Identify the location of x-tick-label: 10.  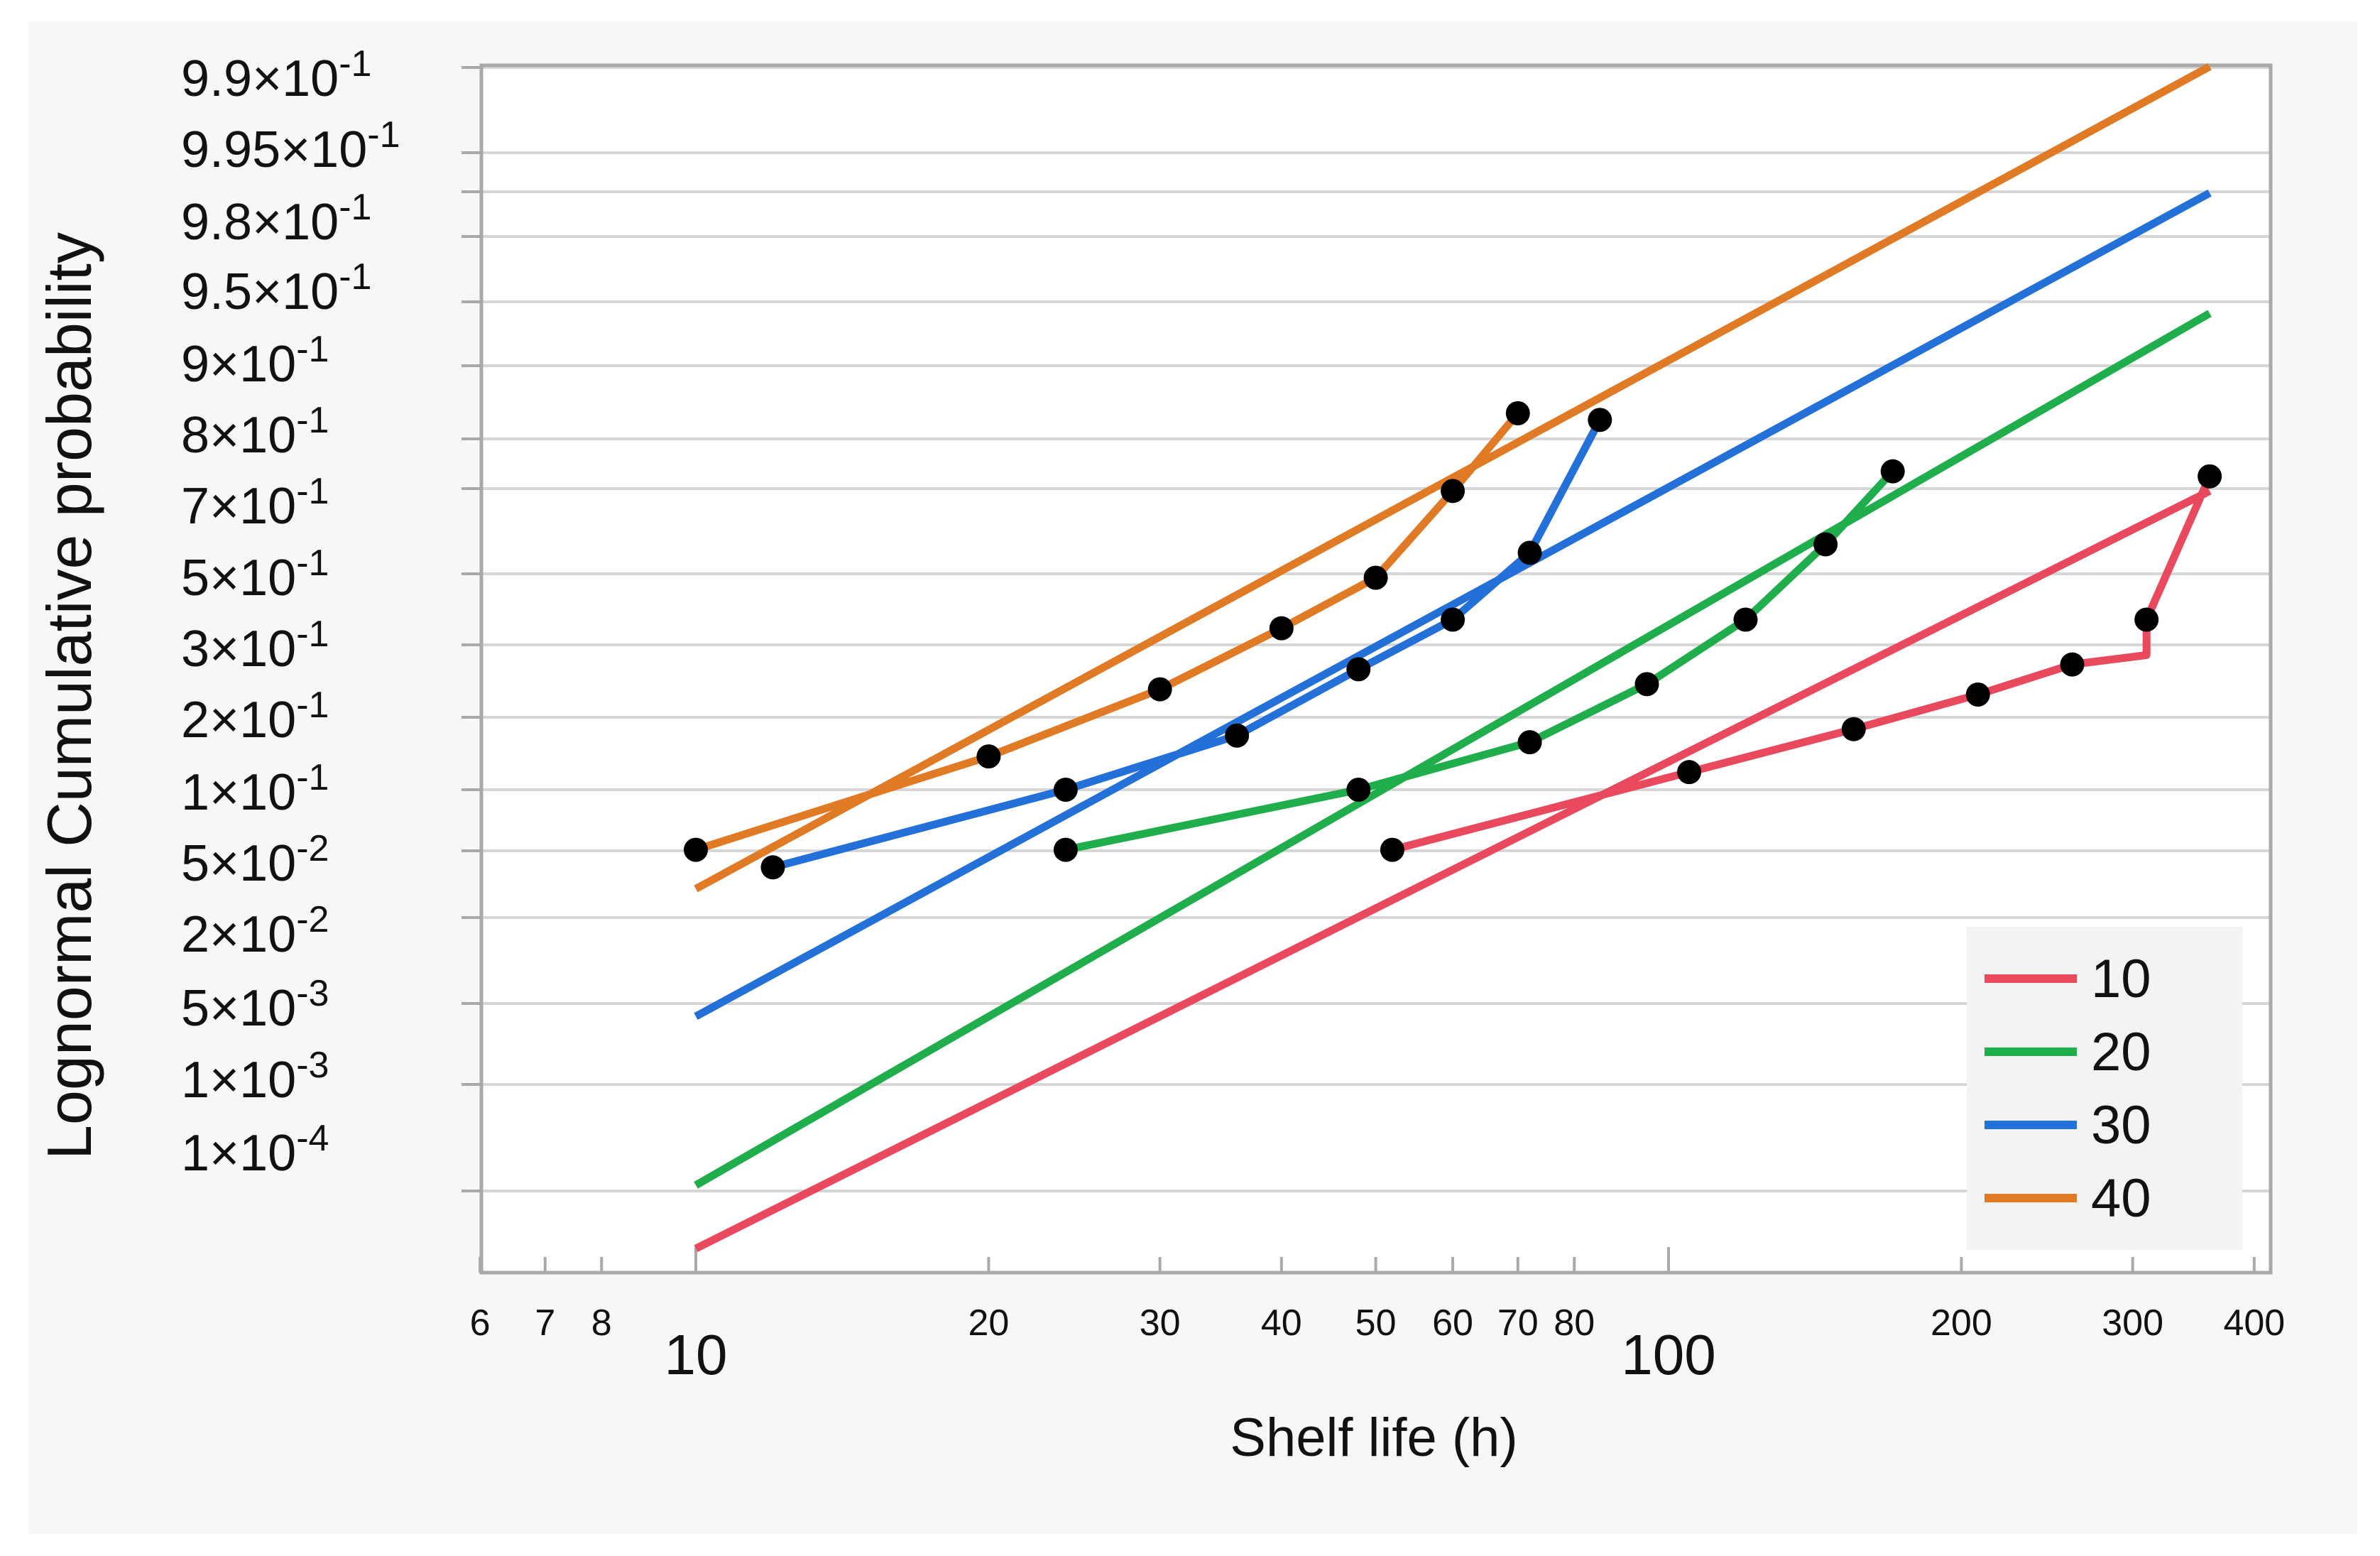
(697, 1354).